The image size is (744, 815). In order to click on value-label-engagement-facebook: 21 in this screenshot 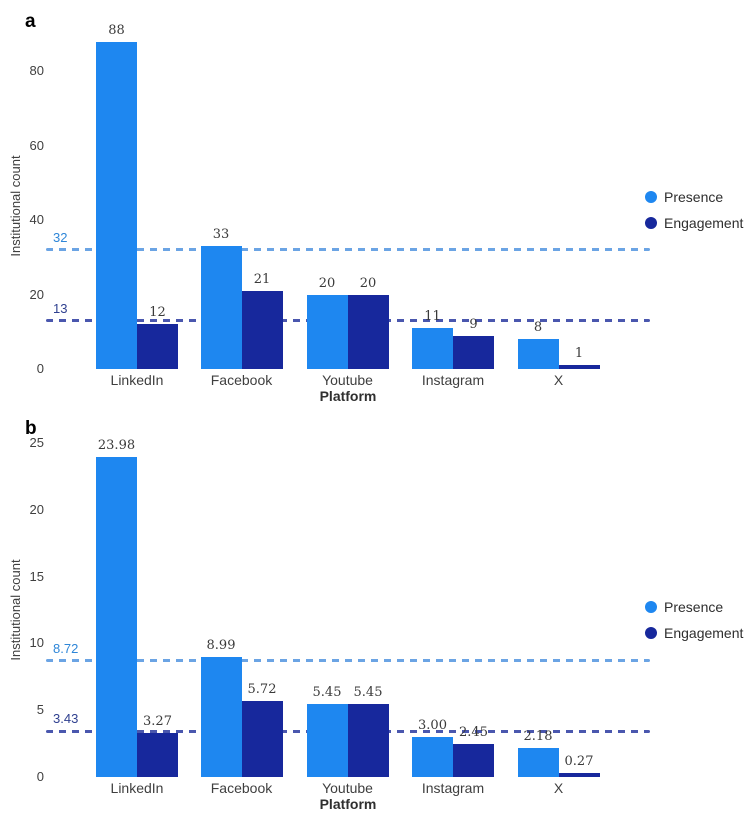, I will do `click(262, 279)`.